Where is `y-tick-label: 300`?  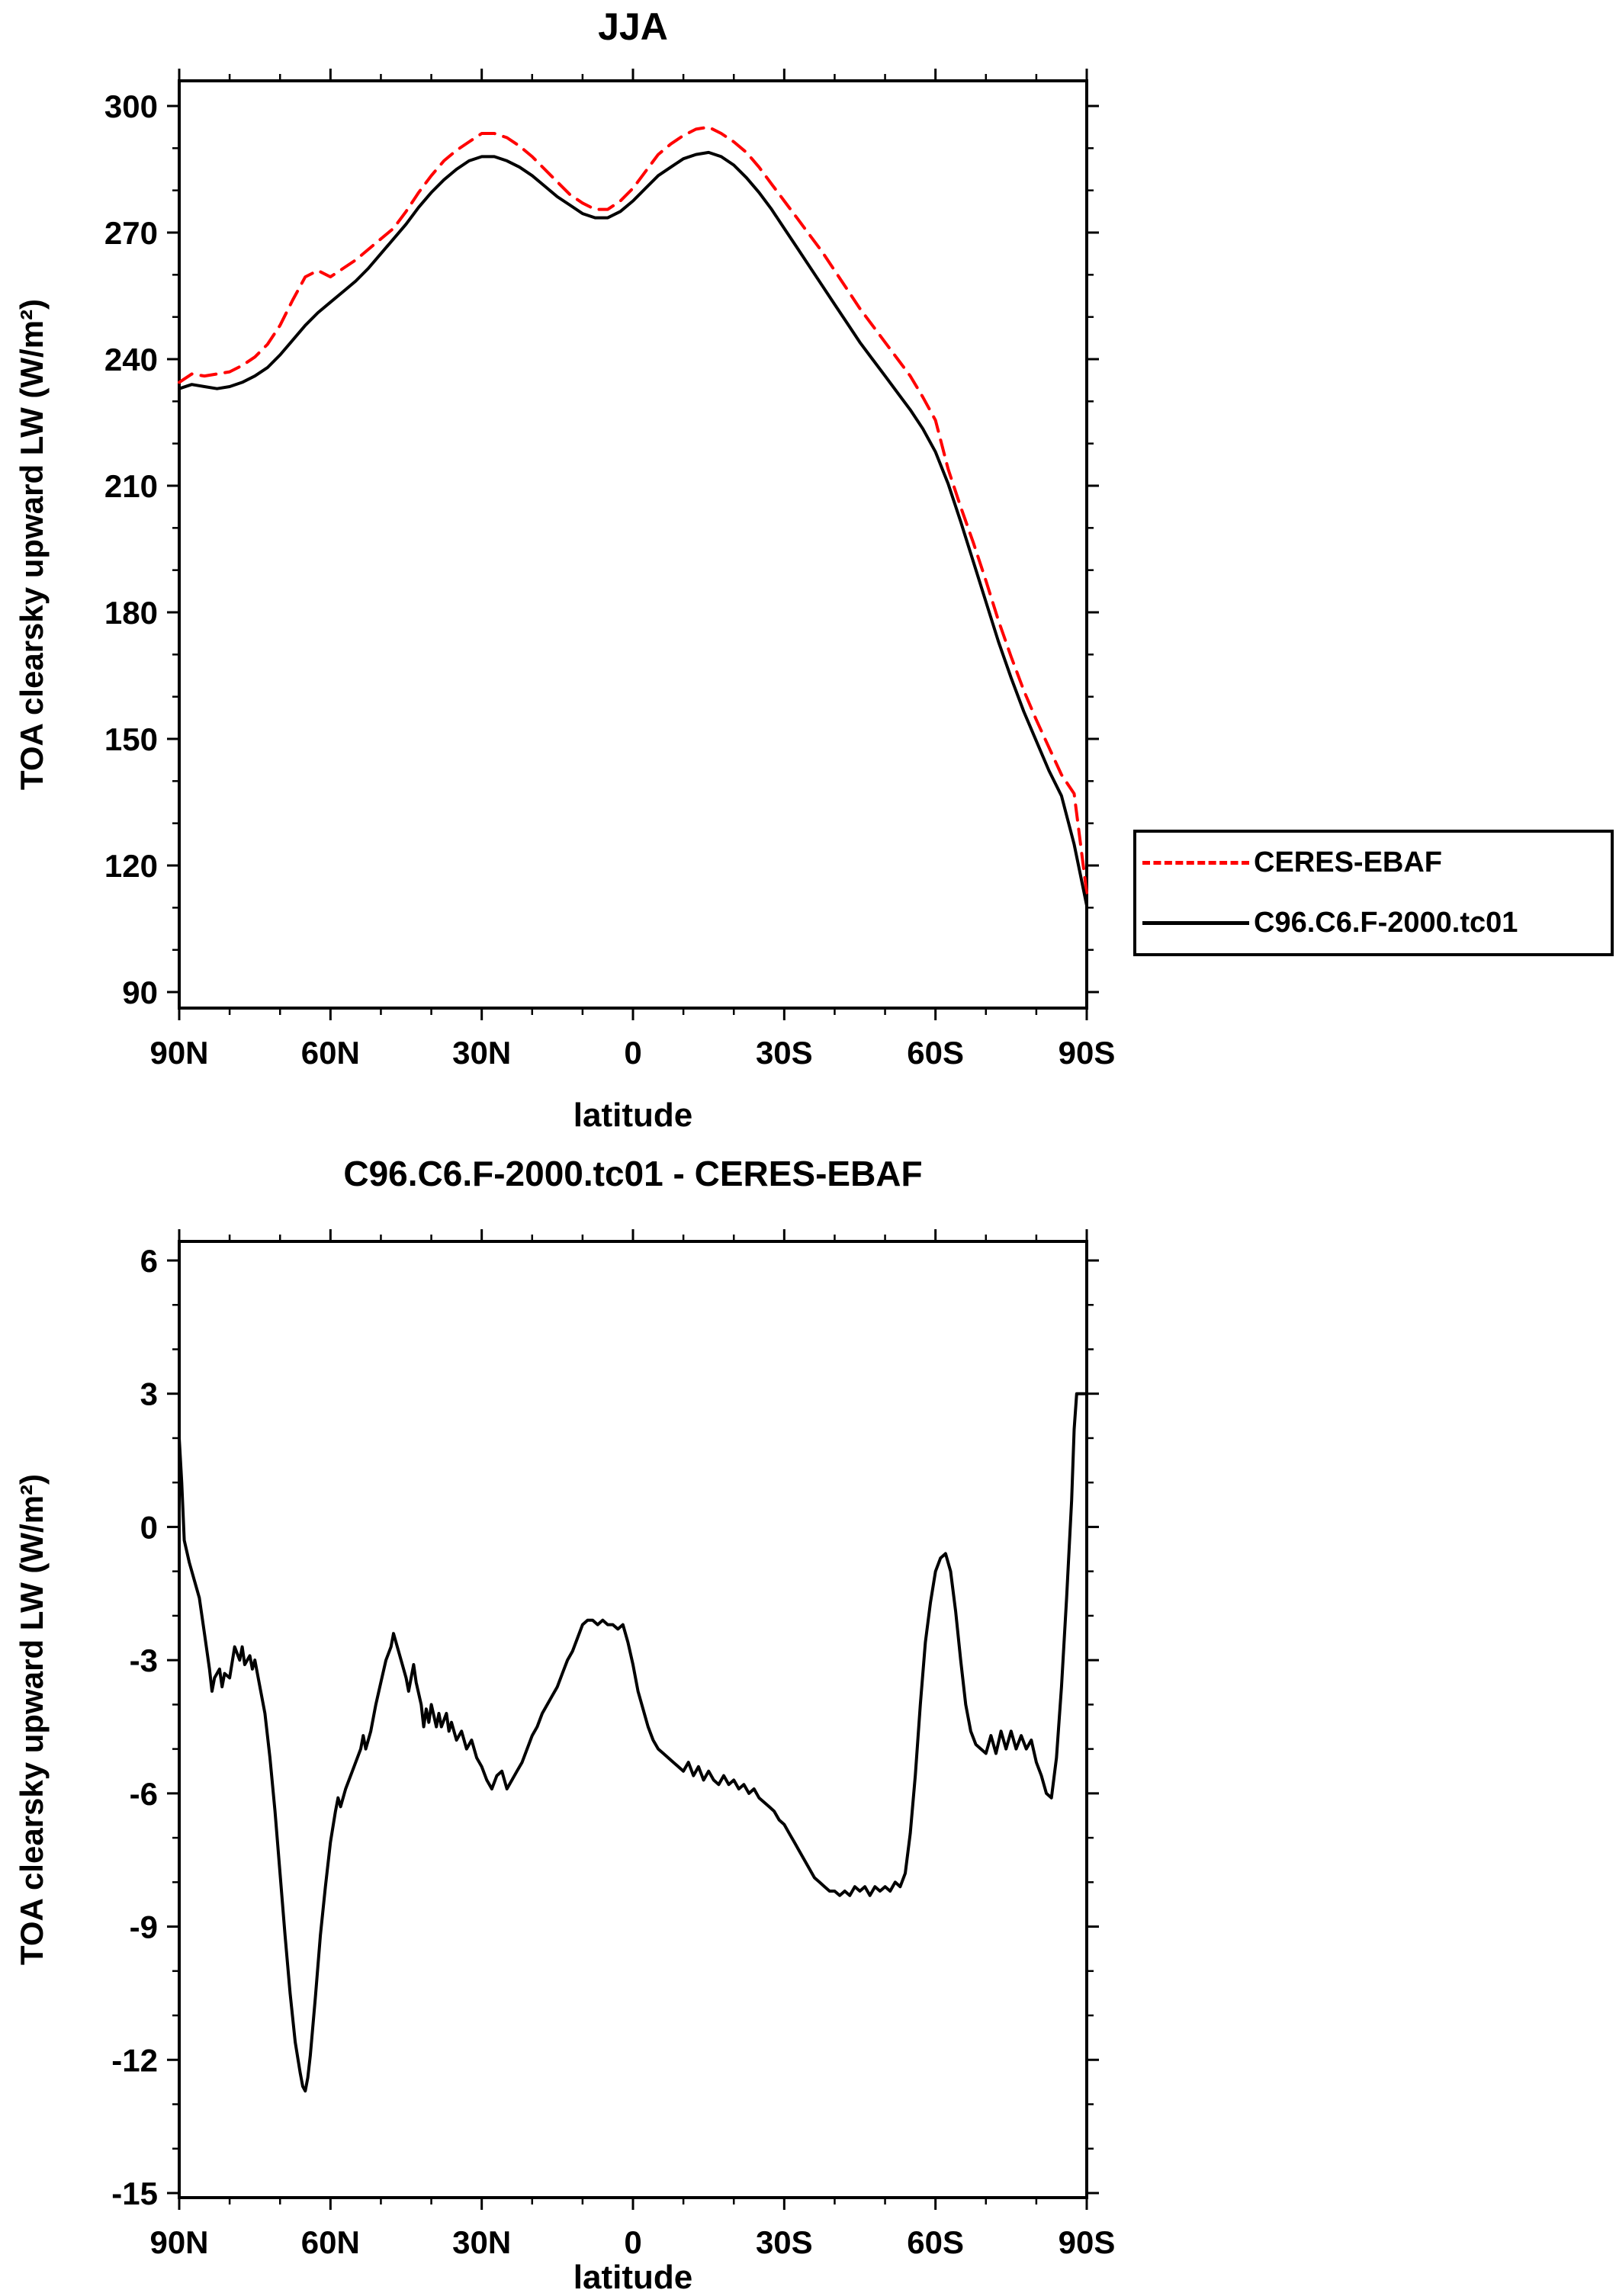 y-tick-label: 300 is located at coordinates (131, 106).